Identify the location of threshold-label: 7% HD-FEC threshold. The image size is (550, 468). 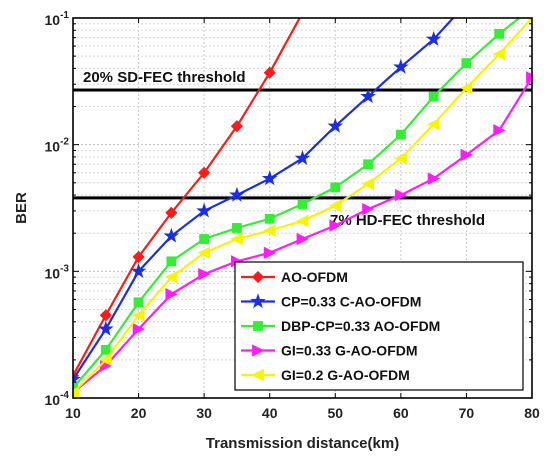
(407, 220).